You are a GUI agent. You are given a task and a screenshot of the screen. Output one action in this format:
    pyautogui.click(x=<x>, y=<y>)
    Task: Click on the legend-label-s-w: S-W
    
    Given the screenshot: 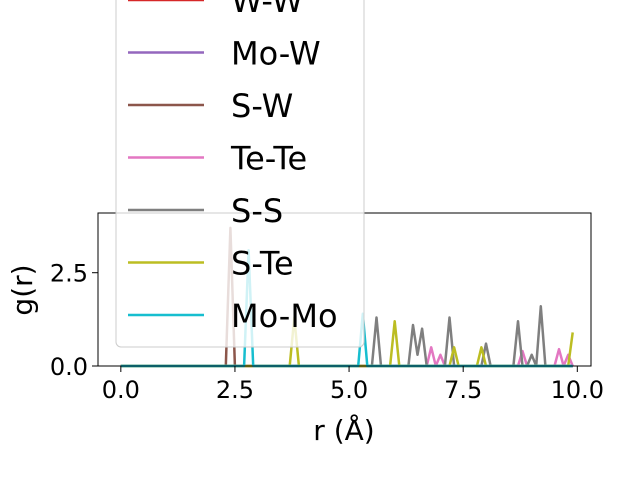 What is the action you would take?
    pyautogui.click(x=262, y=106)
    